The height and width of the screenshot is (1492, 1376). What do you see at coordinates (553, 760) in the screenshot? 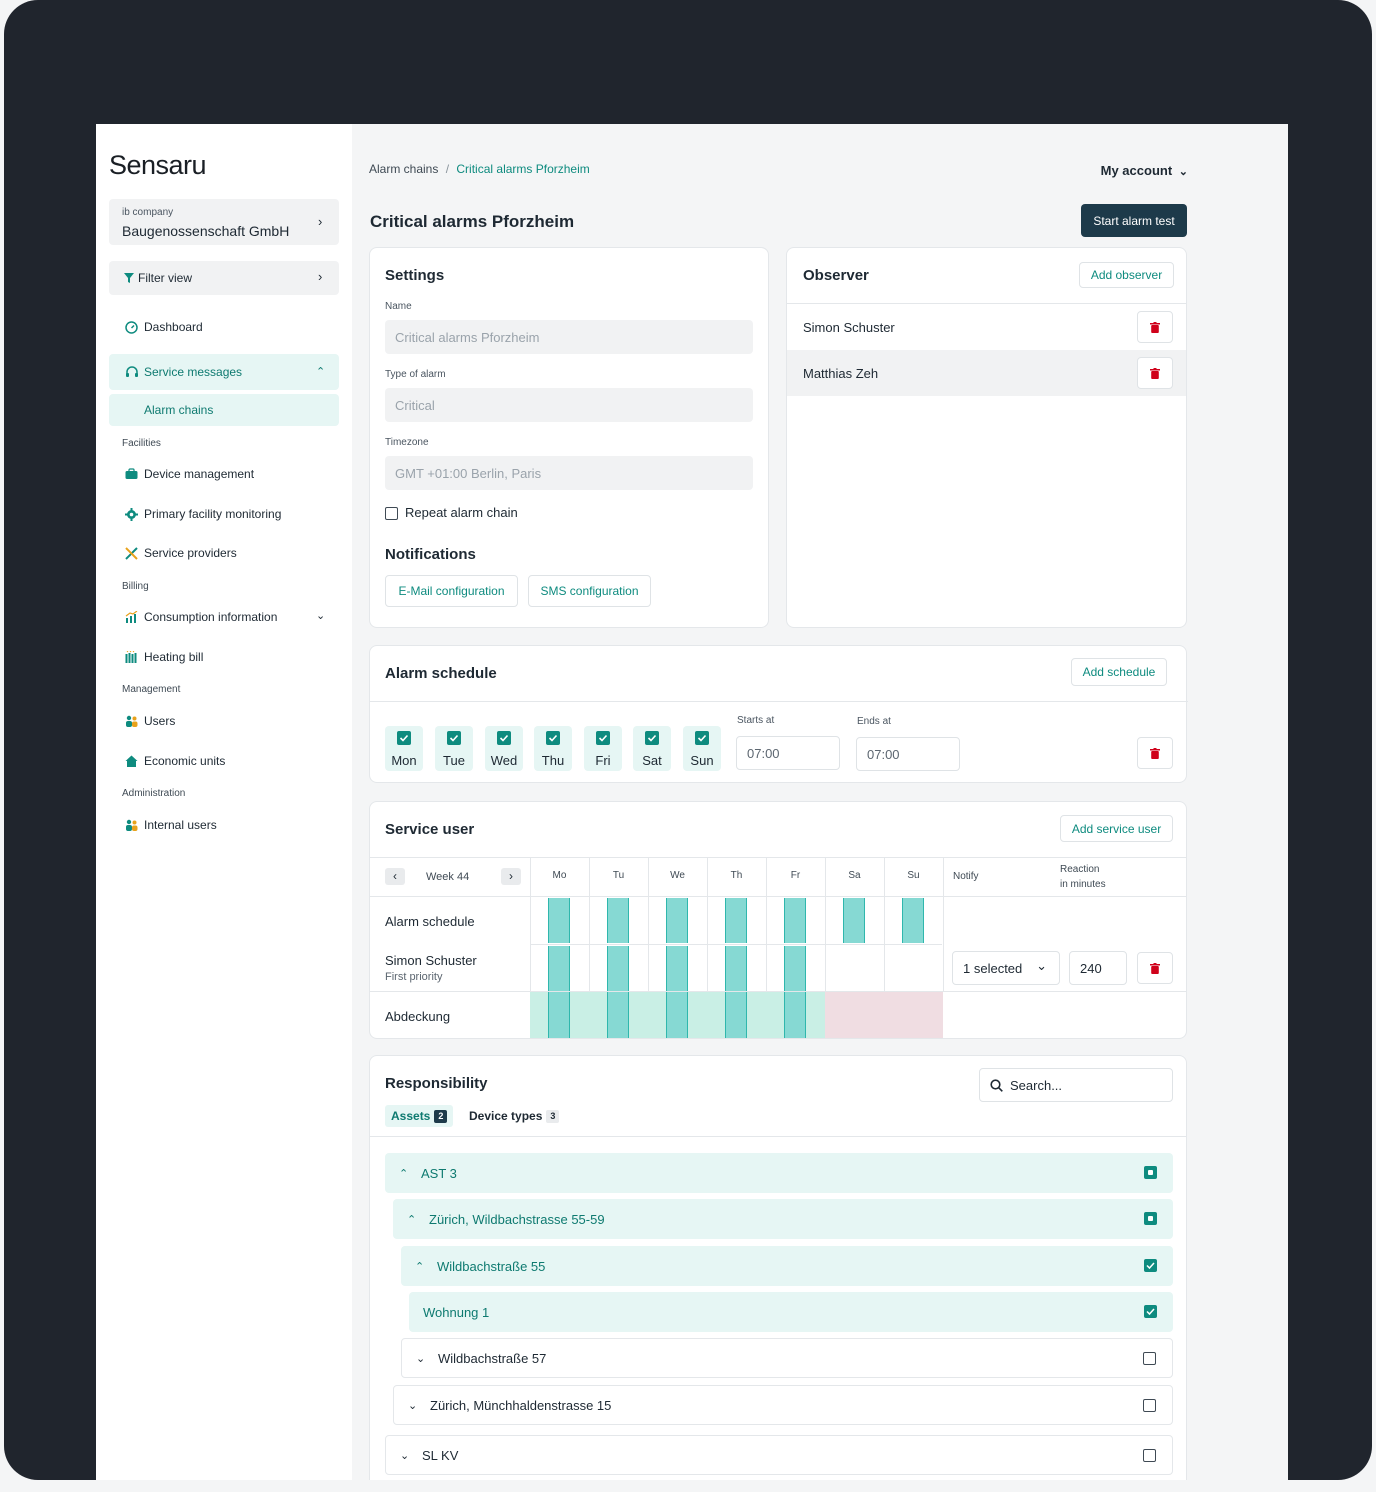
I see `day-label: Thu` at bounding box center [553, 760].